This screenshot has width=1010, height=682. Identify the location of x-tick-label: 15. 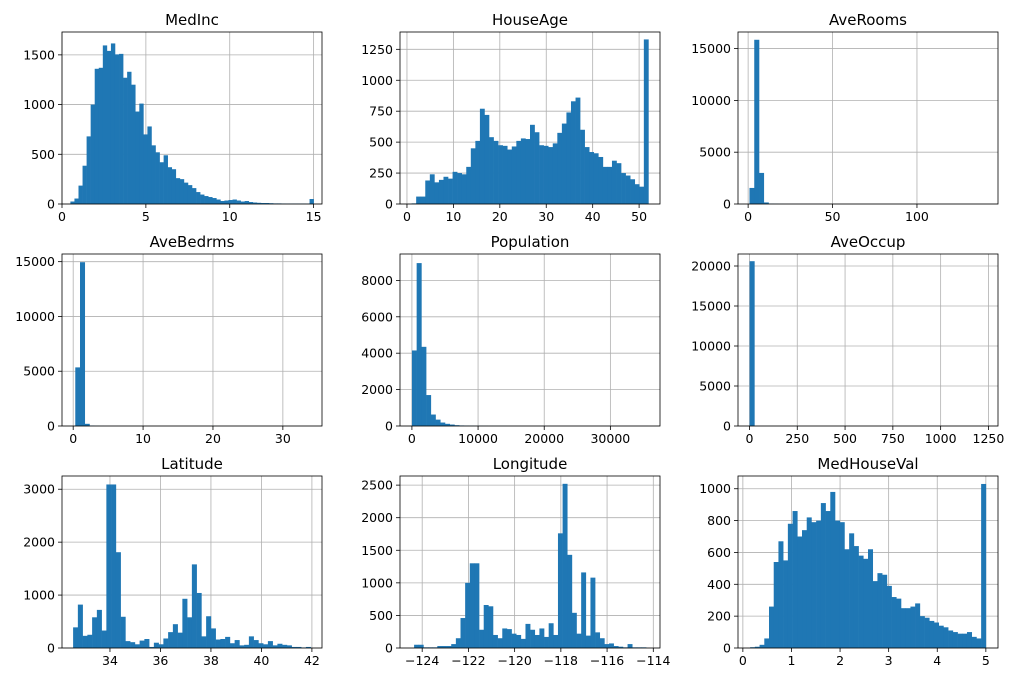
(314, 216).